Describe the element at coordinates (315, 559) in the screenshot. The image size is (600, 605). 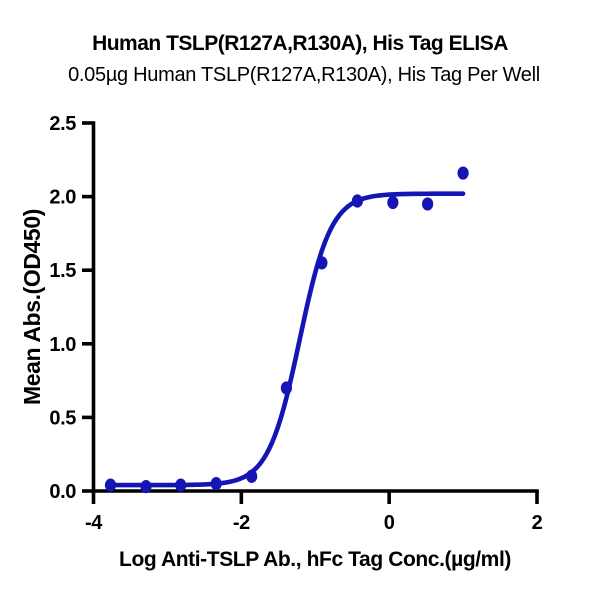
I see `x-axis-title: Log Anti-TSLP Ab., hFc Tag Conc.(µg/ml)` at that location.